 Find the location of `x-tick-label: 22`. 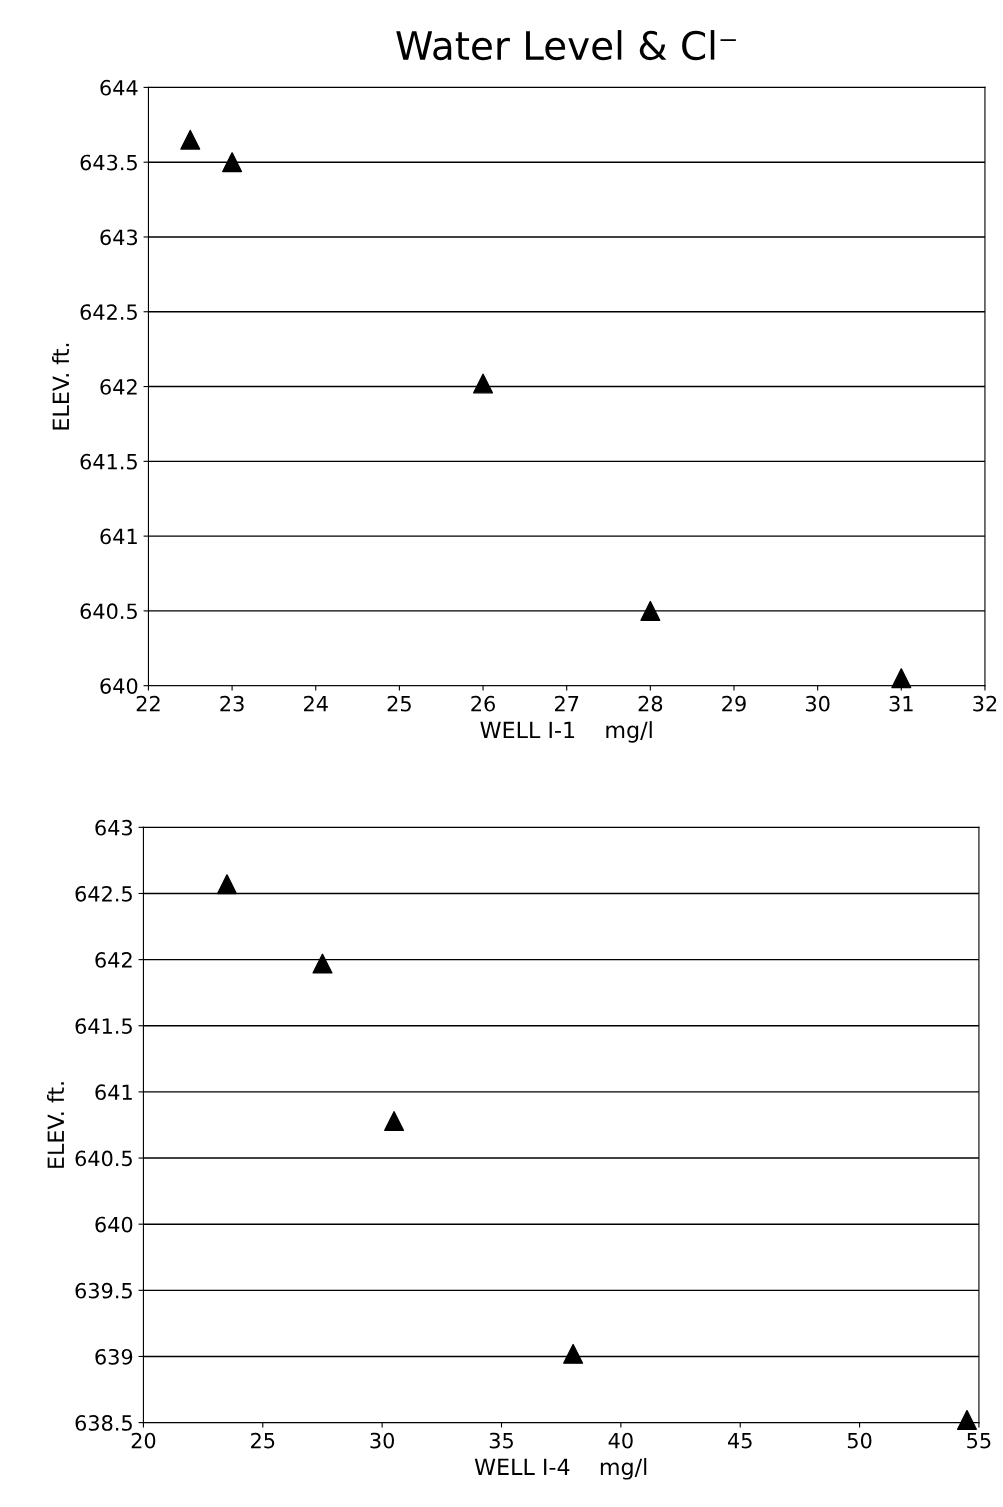

x-tick-label: 22 is located at coordinates (148, 703).